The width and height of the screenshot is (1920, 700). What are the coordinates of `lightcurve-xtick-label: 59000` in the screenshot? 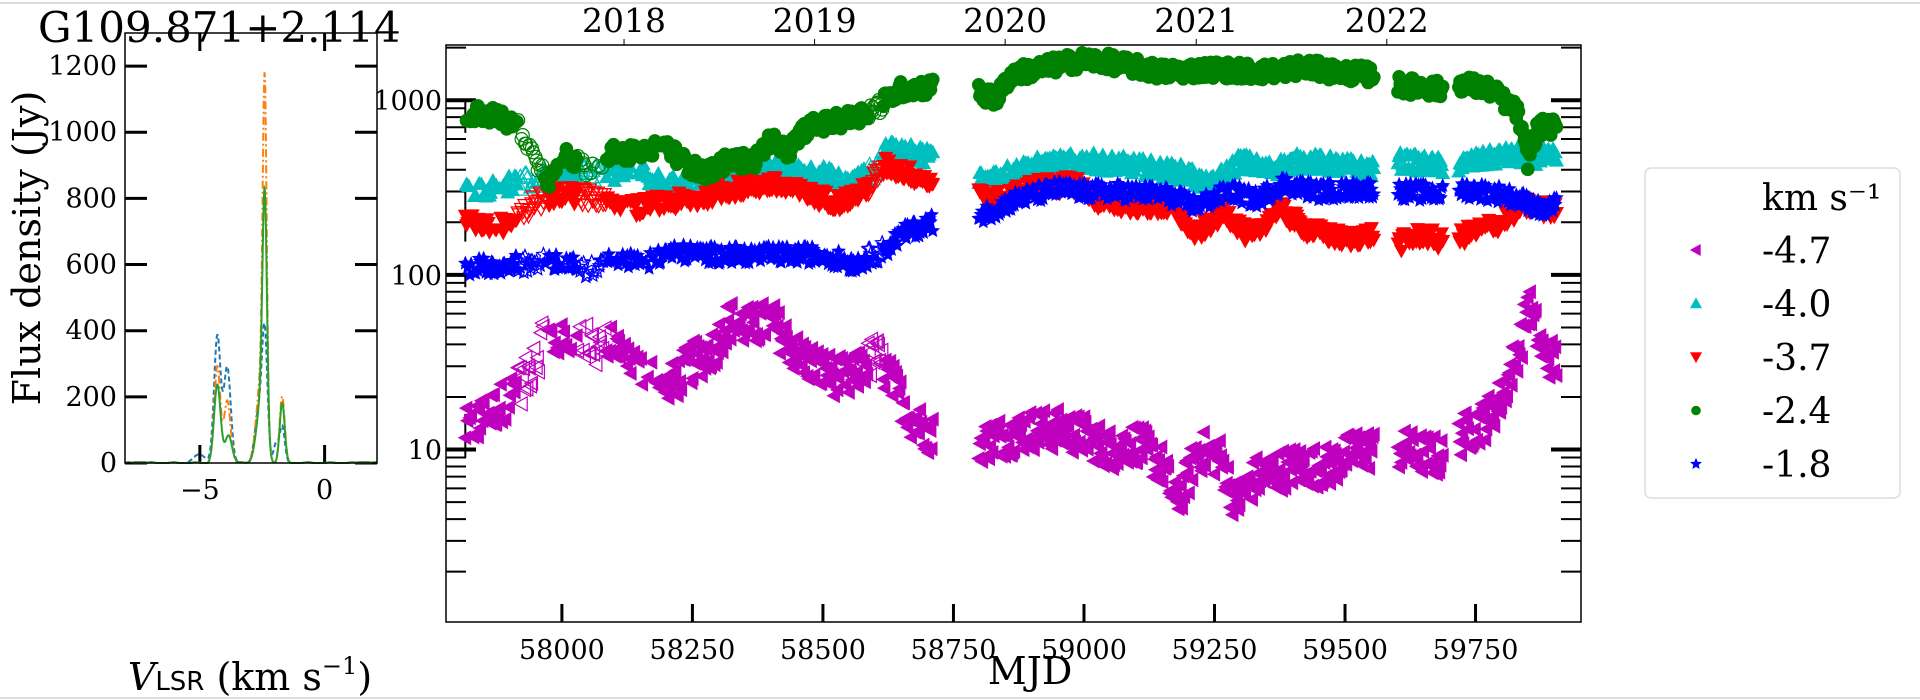 It's located at (1084, 650).